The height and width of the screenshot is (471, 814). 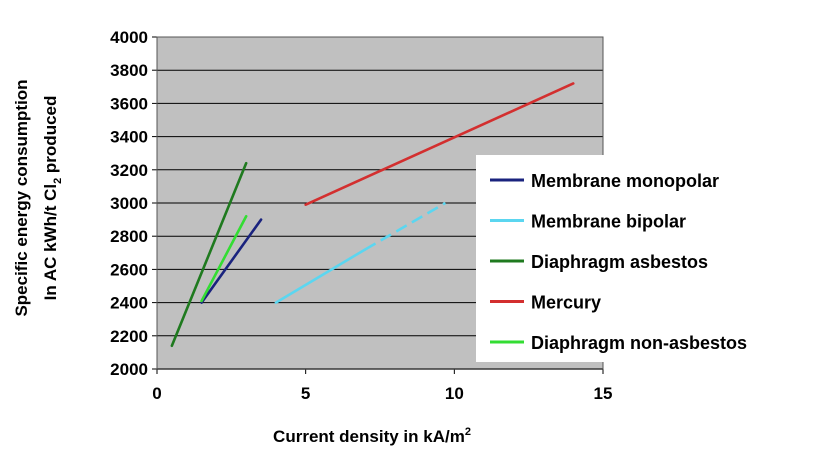 What do you see at coordinates (625, 181) in the screenshot?
I see `legend-label: Membrane monopolar` at bounding box center [625, 181].